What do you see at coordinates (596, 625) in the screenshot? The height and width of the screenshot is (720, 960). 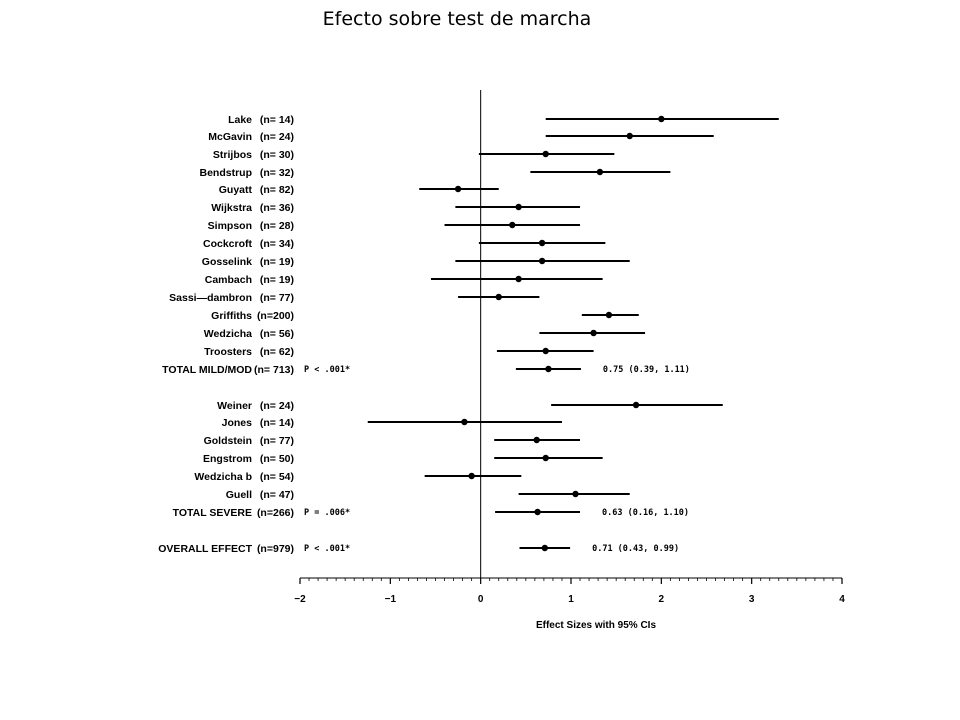 I see `x-axis-title: Effect Sizes with 95% CIs` at bounding box center [596, 625].